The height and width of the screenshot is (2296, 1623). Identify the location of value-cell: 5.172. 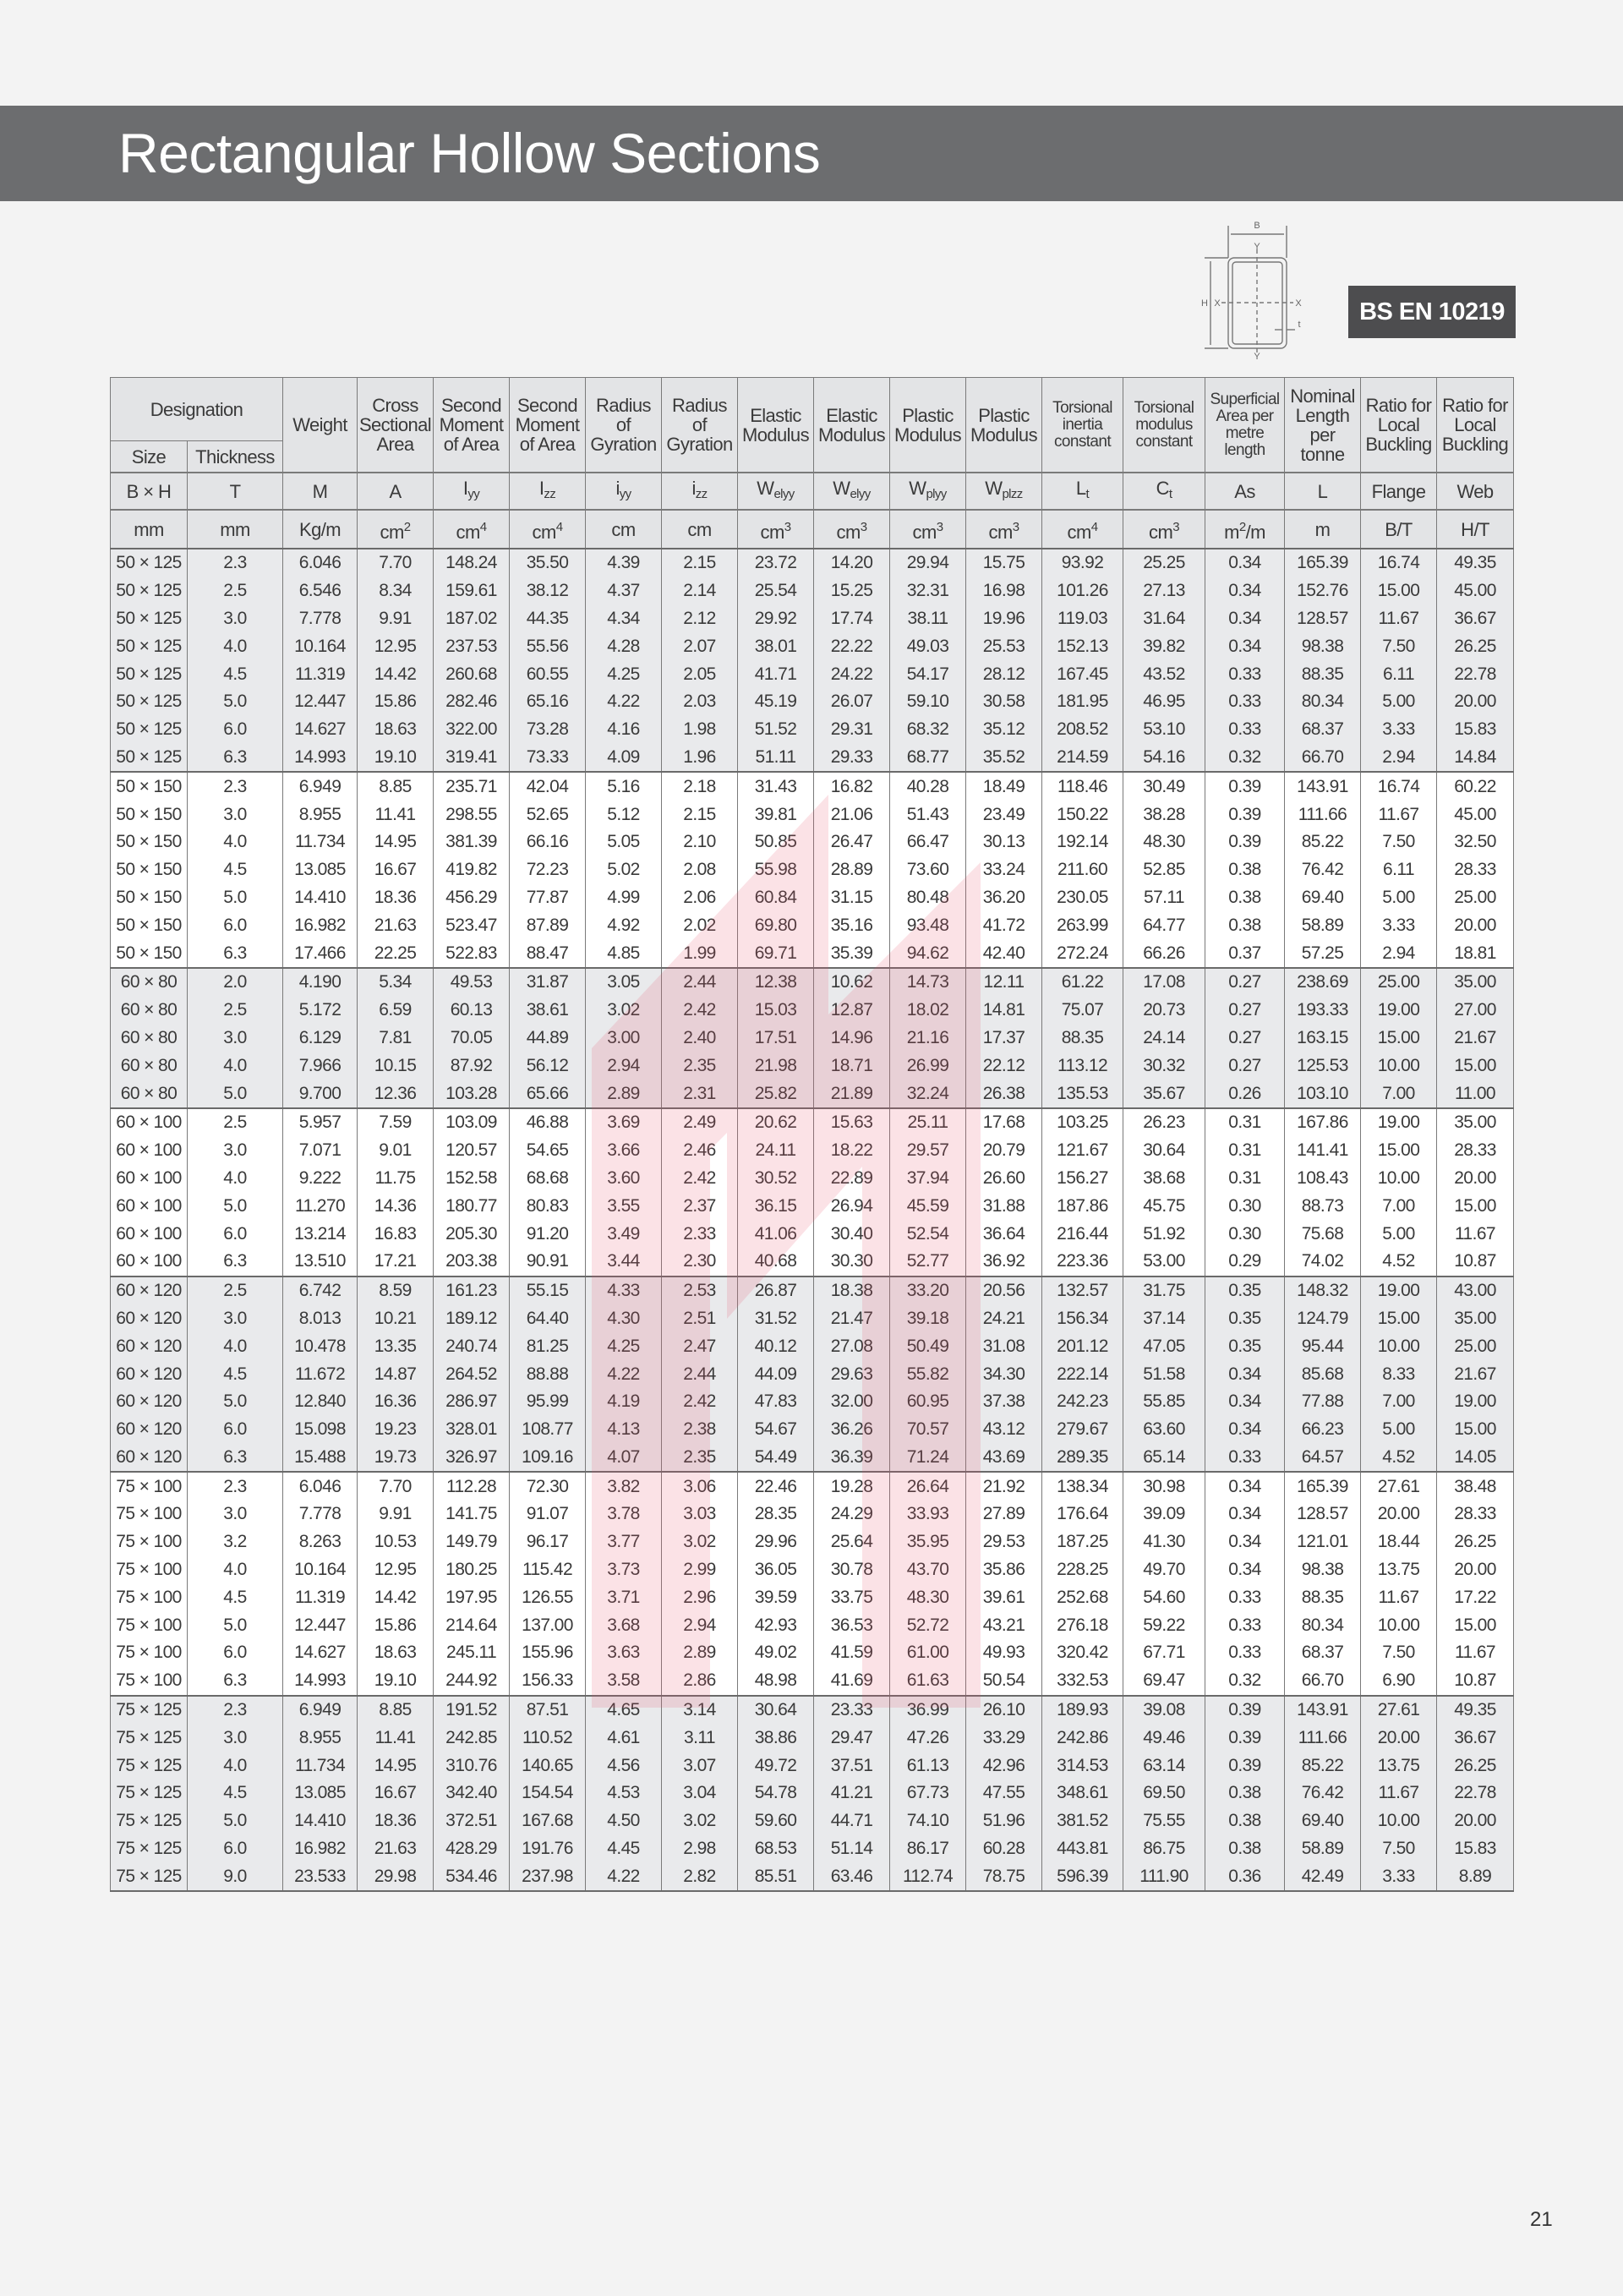
(320, 1010).